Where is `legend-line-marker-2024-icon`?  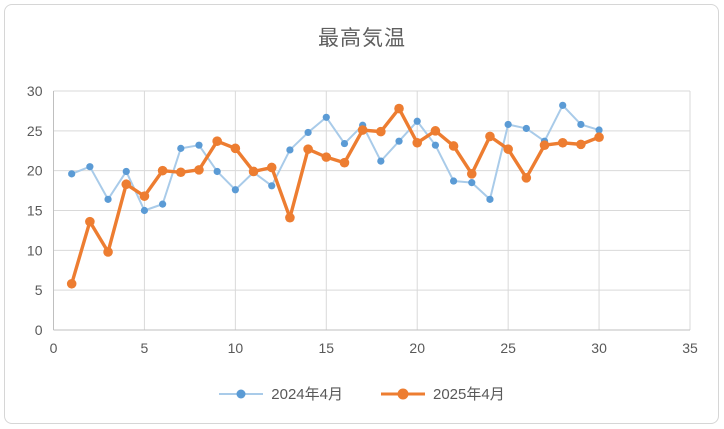 legend-line-marker-2024-icon is located at coordinates (241, 394).